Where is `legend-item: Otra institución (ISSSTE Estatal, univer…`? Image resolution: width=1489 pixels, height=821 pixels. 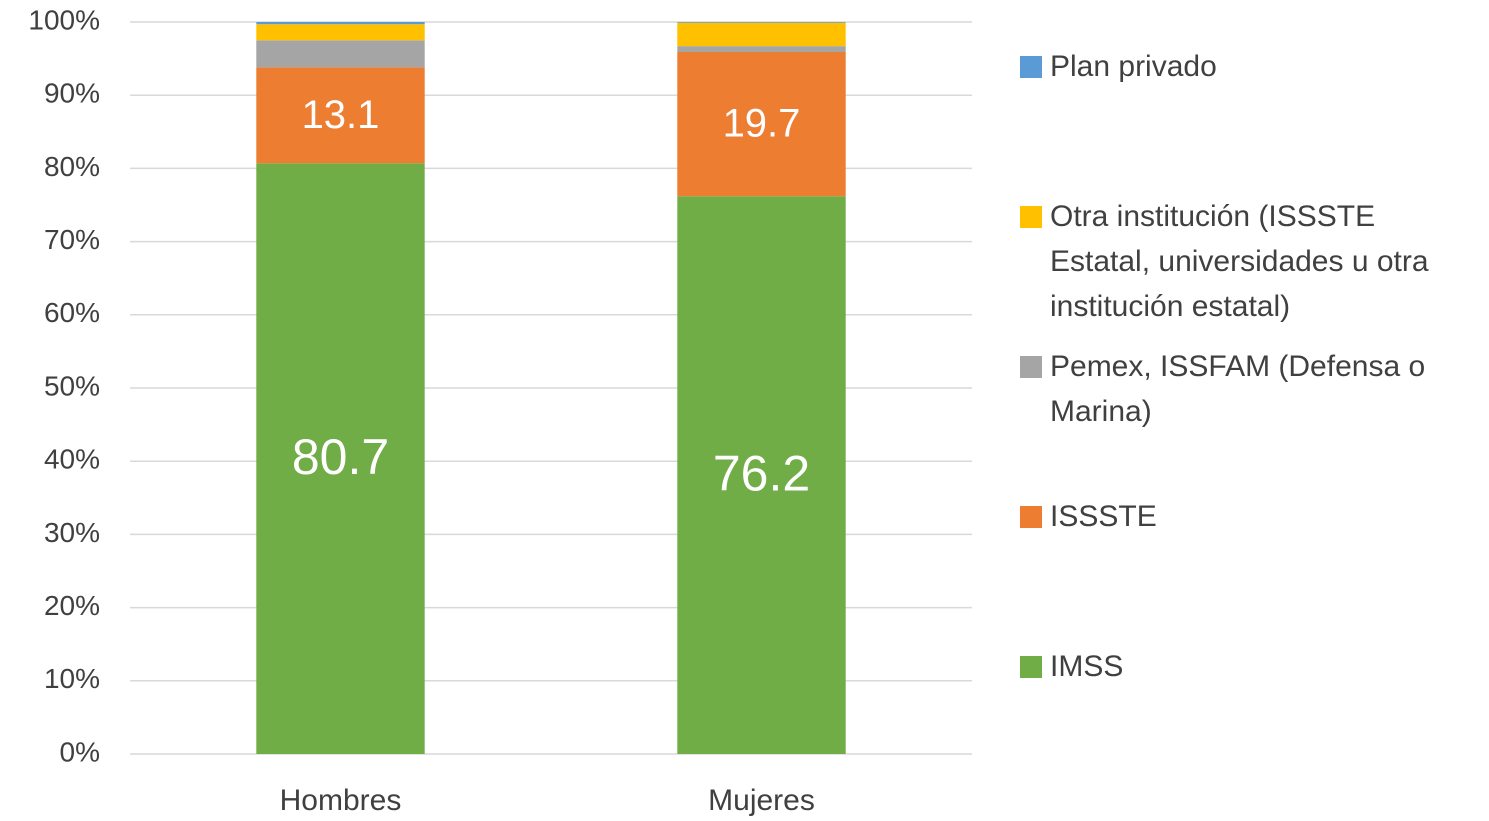 legend-item: Otra institución (ISSSTE Estatal, univer… is located at coordinates (1245, 261).